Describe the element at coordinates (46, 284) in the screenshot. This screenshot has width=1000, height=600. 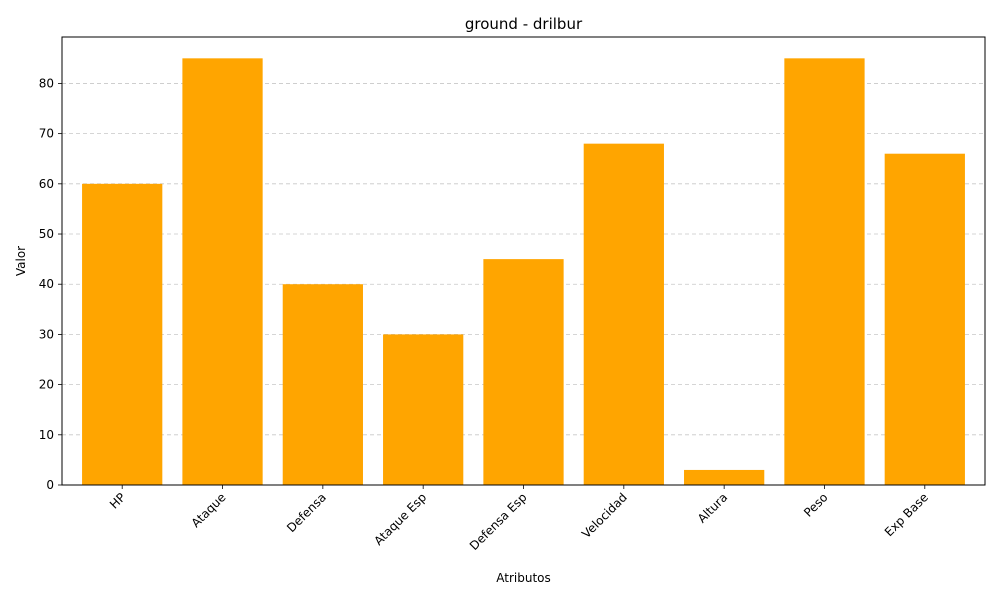
I see `y-tick-label: 40` at that location.